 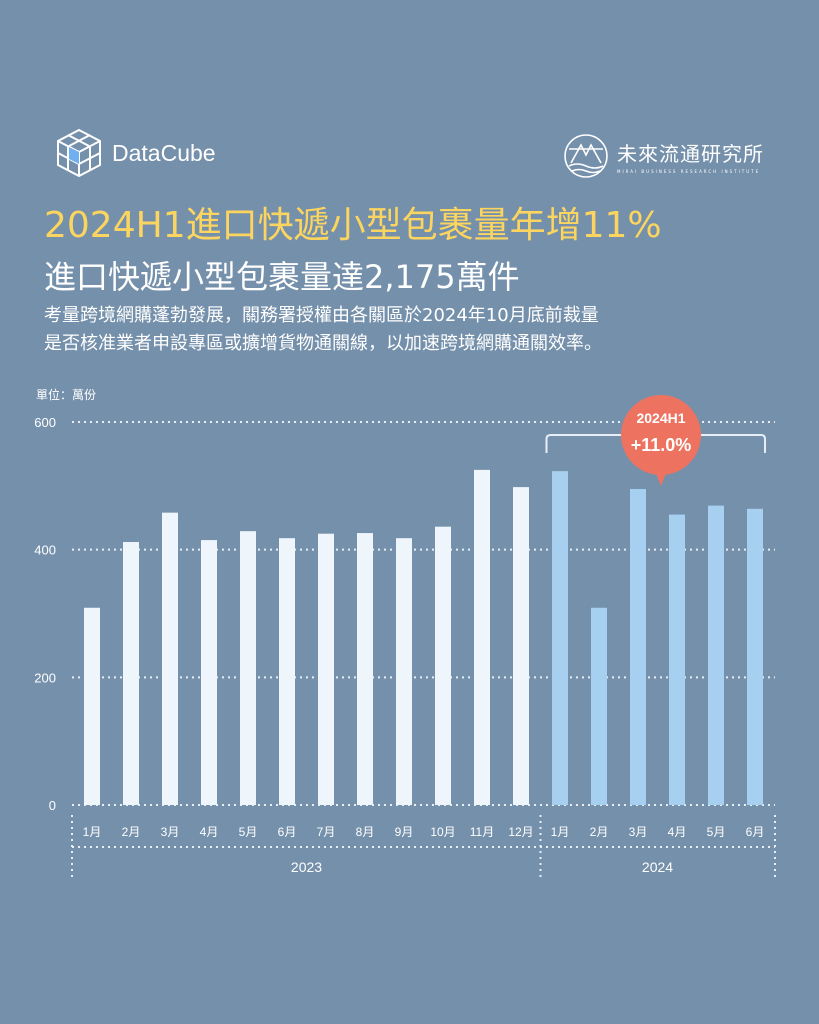 I want to click on callout-value: +11.0%, so click(x=661, y=445).